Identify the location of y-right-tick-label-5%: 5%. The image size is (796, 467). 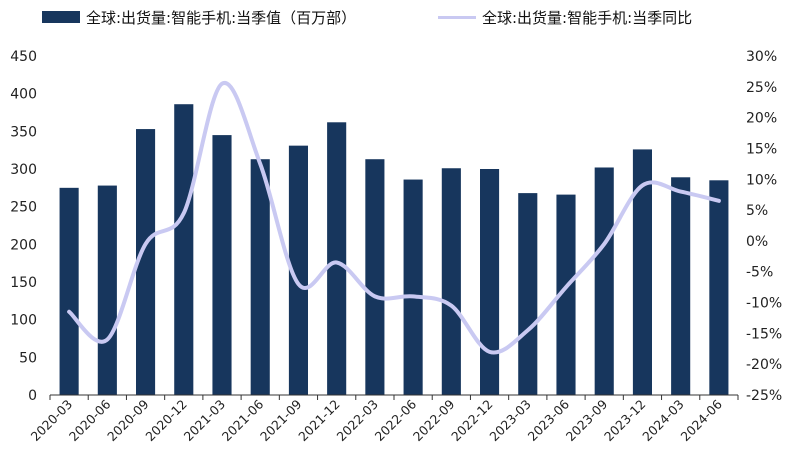
(757, 211).